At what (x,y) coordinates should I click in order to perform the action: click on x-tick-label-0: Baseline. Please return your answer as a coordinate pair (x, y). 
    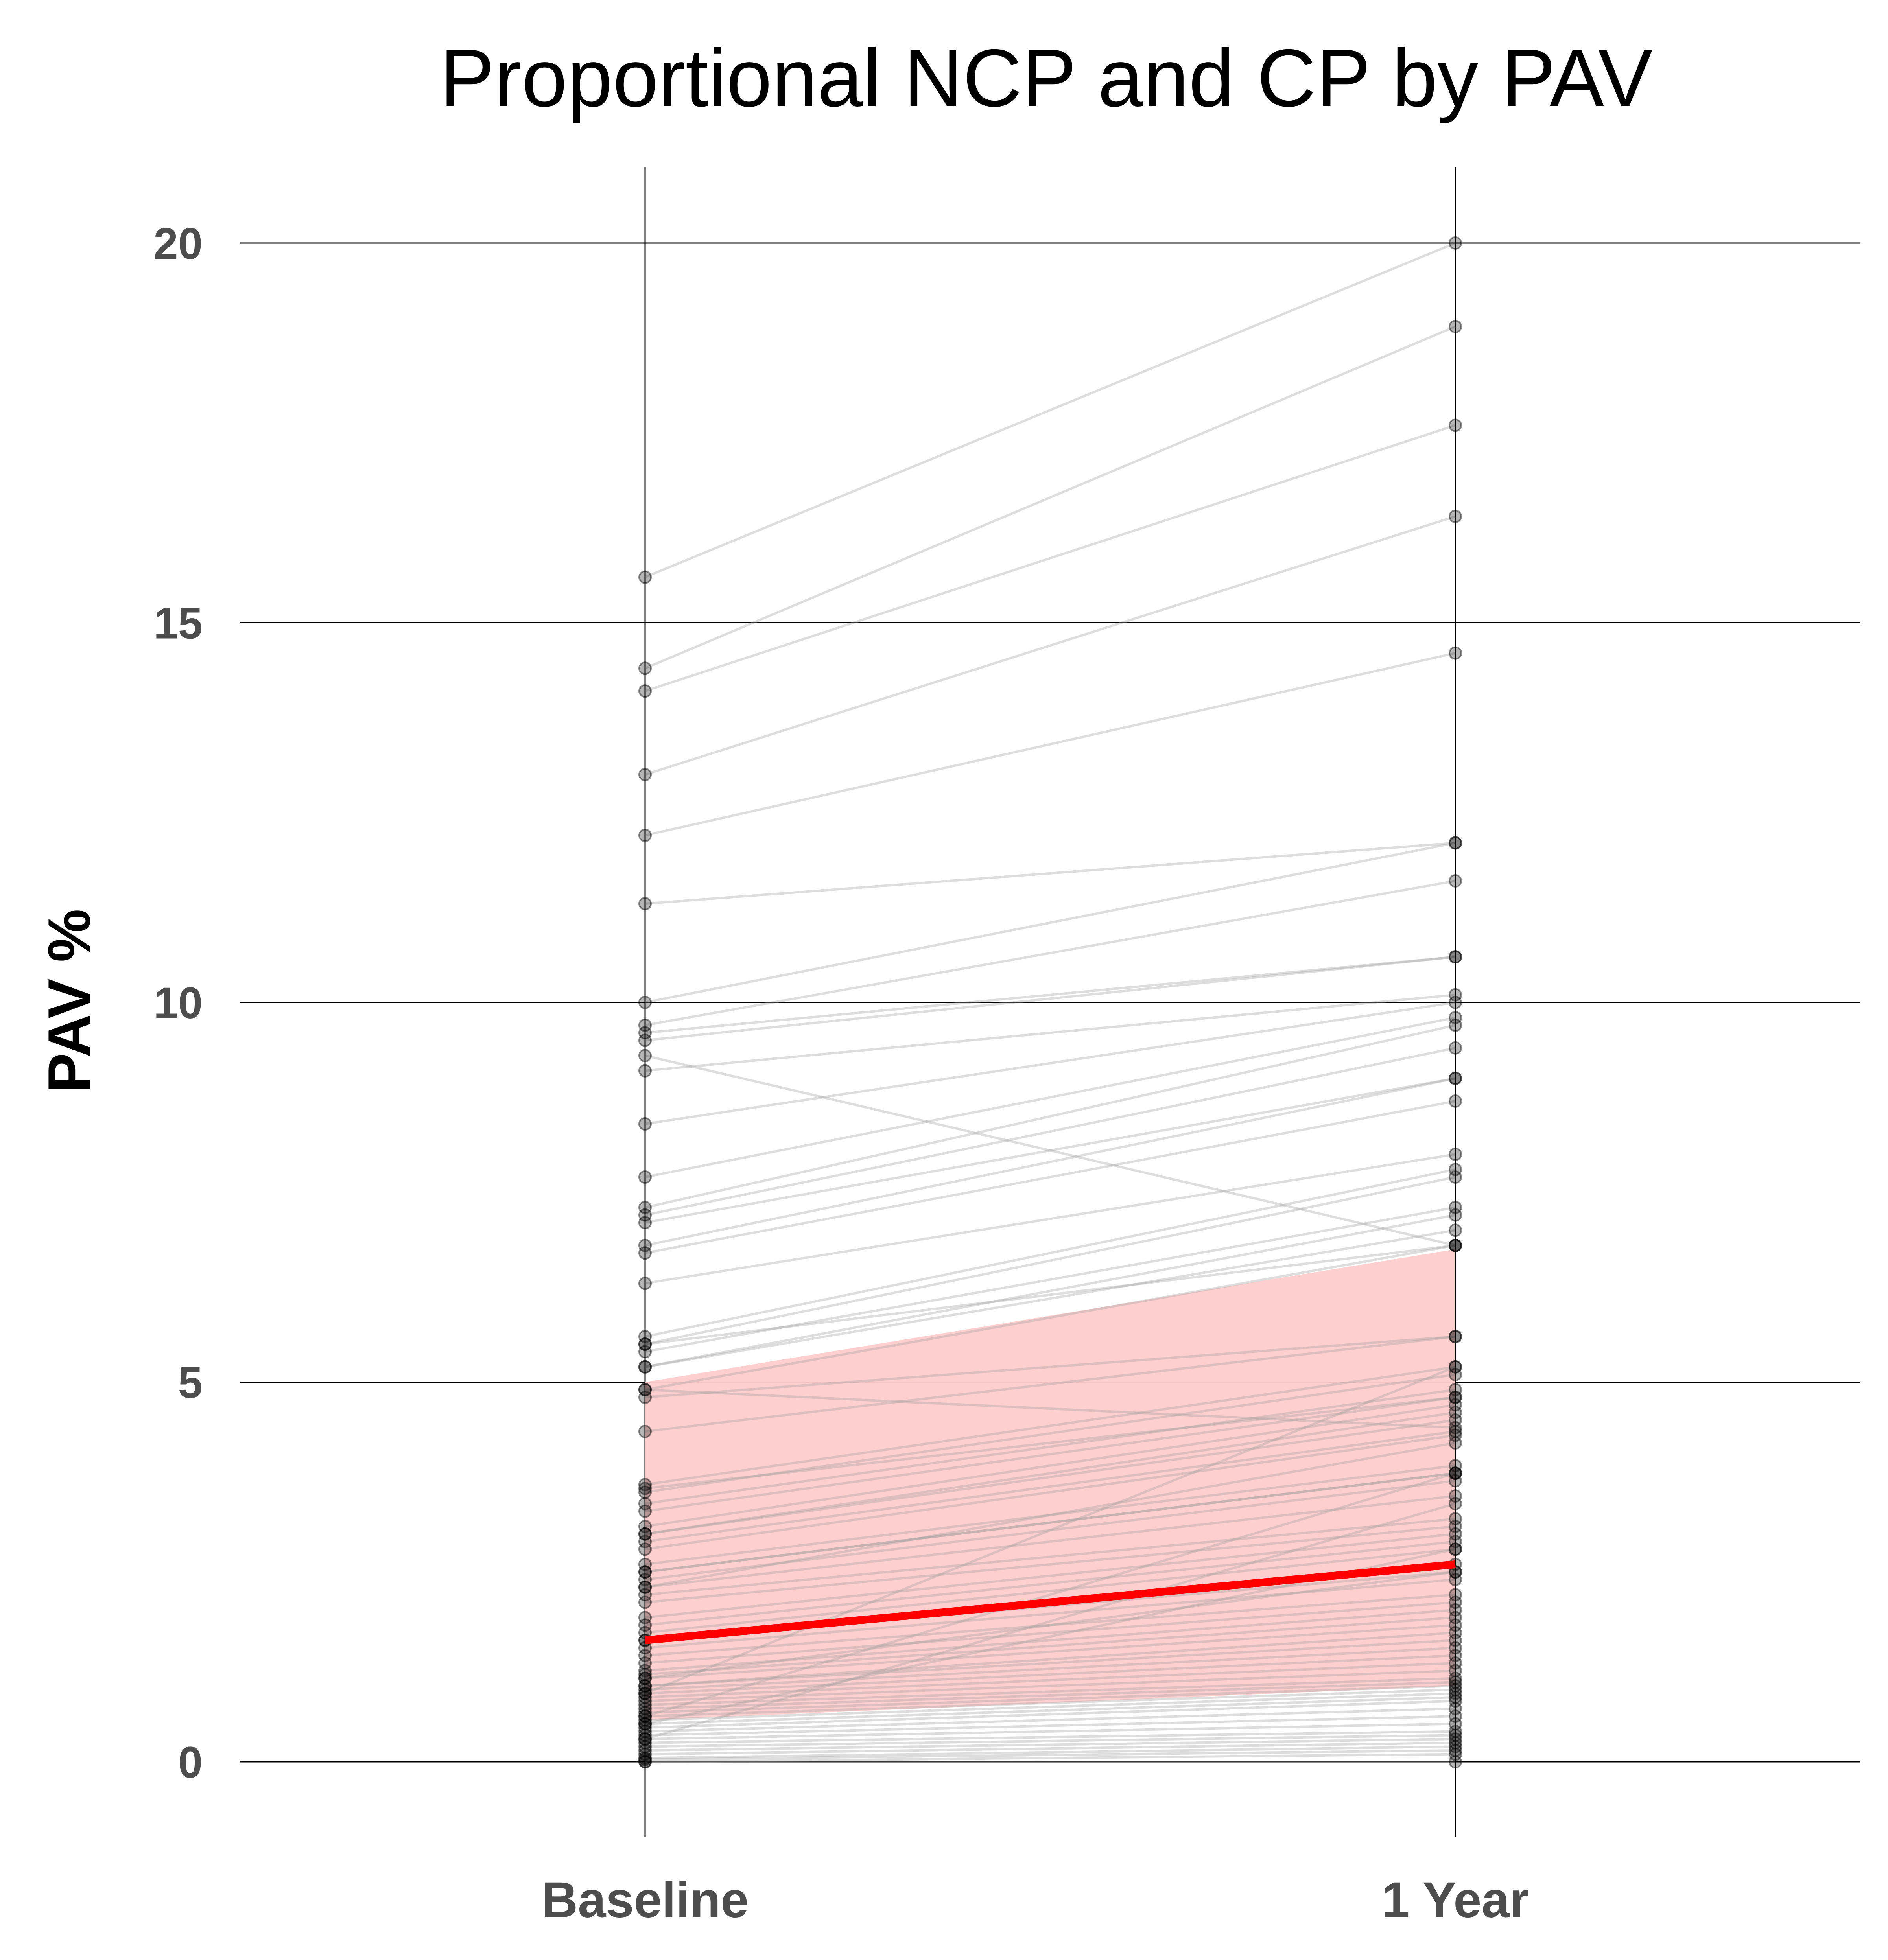
    Looking at the image, I should click on (645, 1900).